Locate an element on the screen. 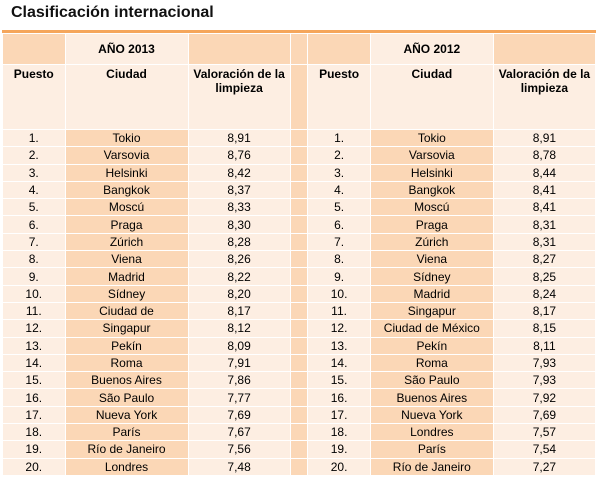 This screenshot has height=481, width=600. val-cell-2012: 7,27 is located at coordinates (544, 466).